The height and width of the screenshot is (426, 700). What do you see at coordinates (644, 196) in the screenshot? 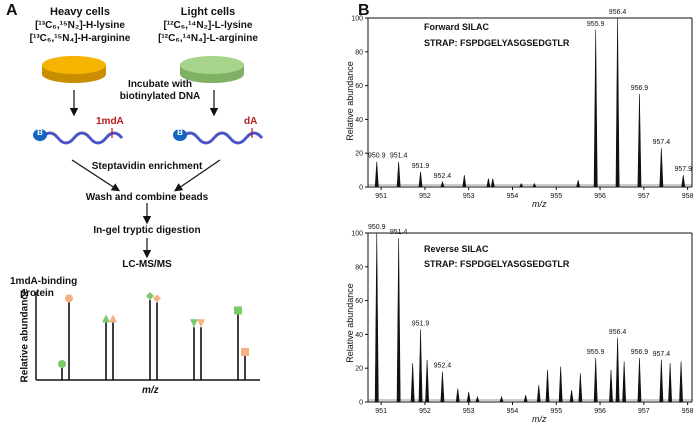
I see `x-tick-label: 957` at bounding box center [644, 196].